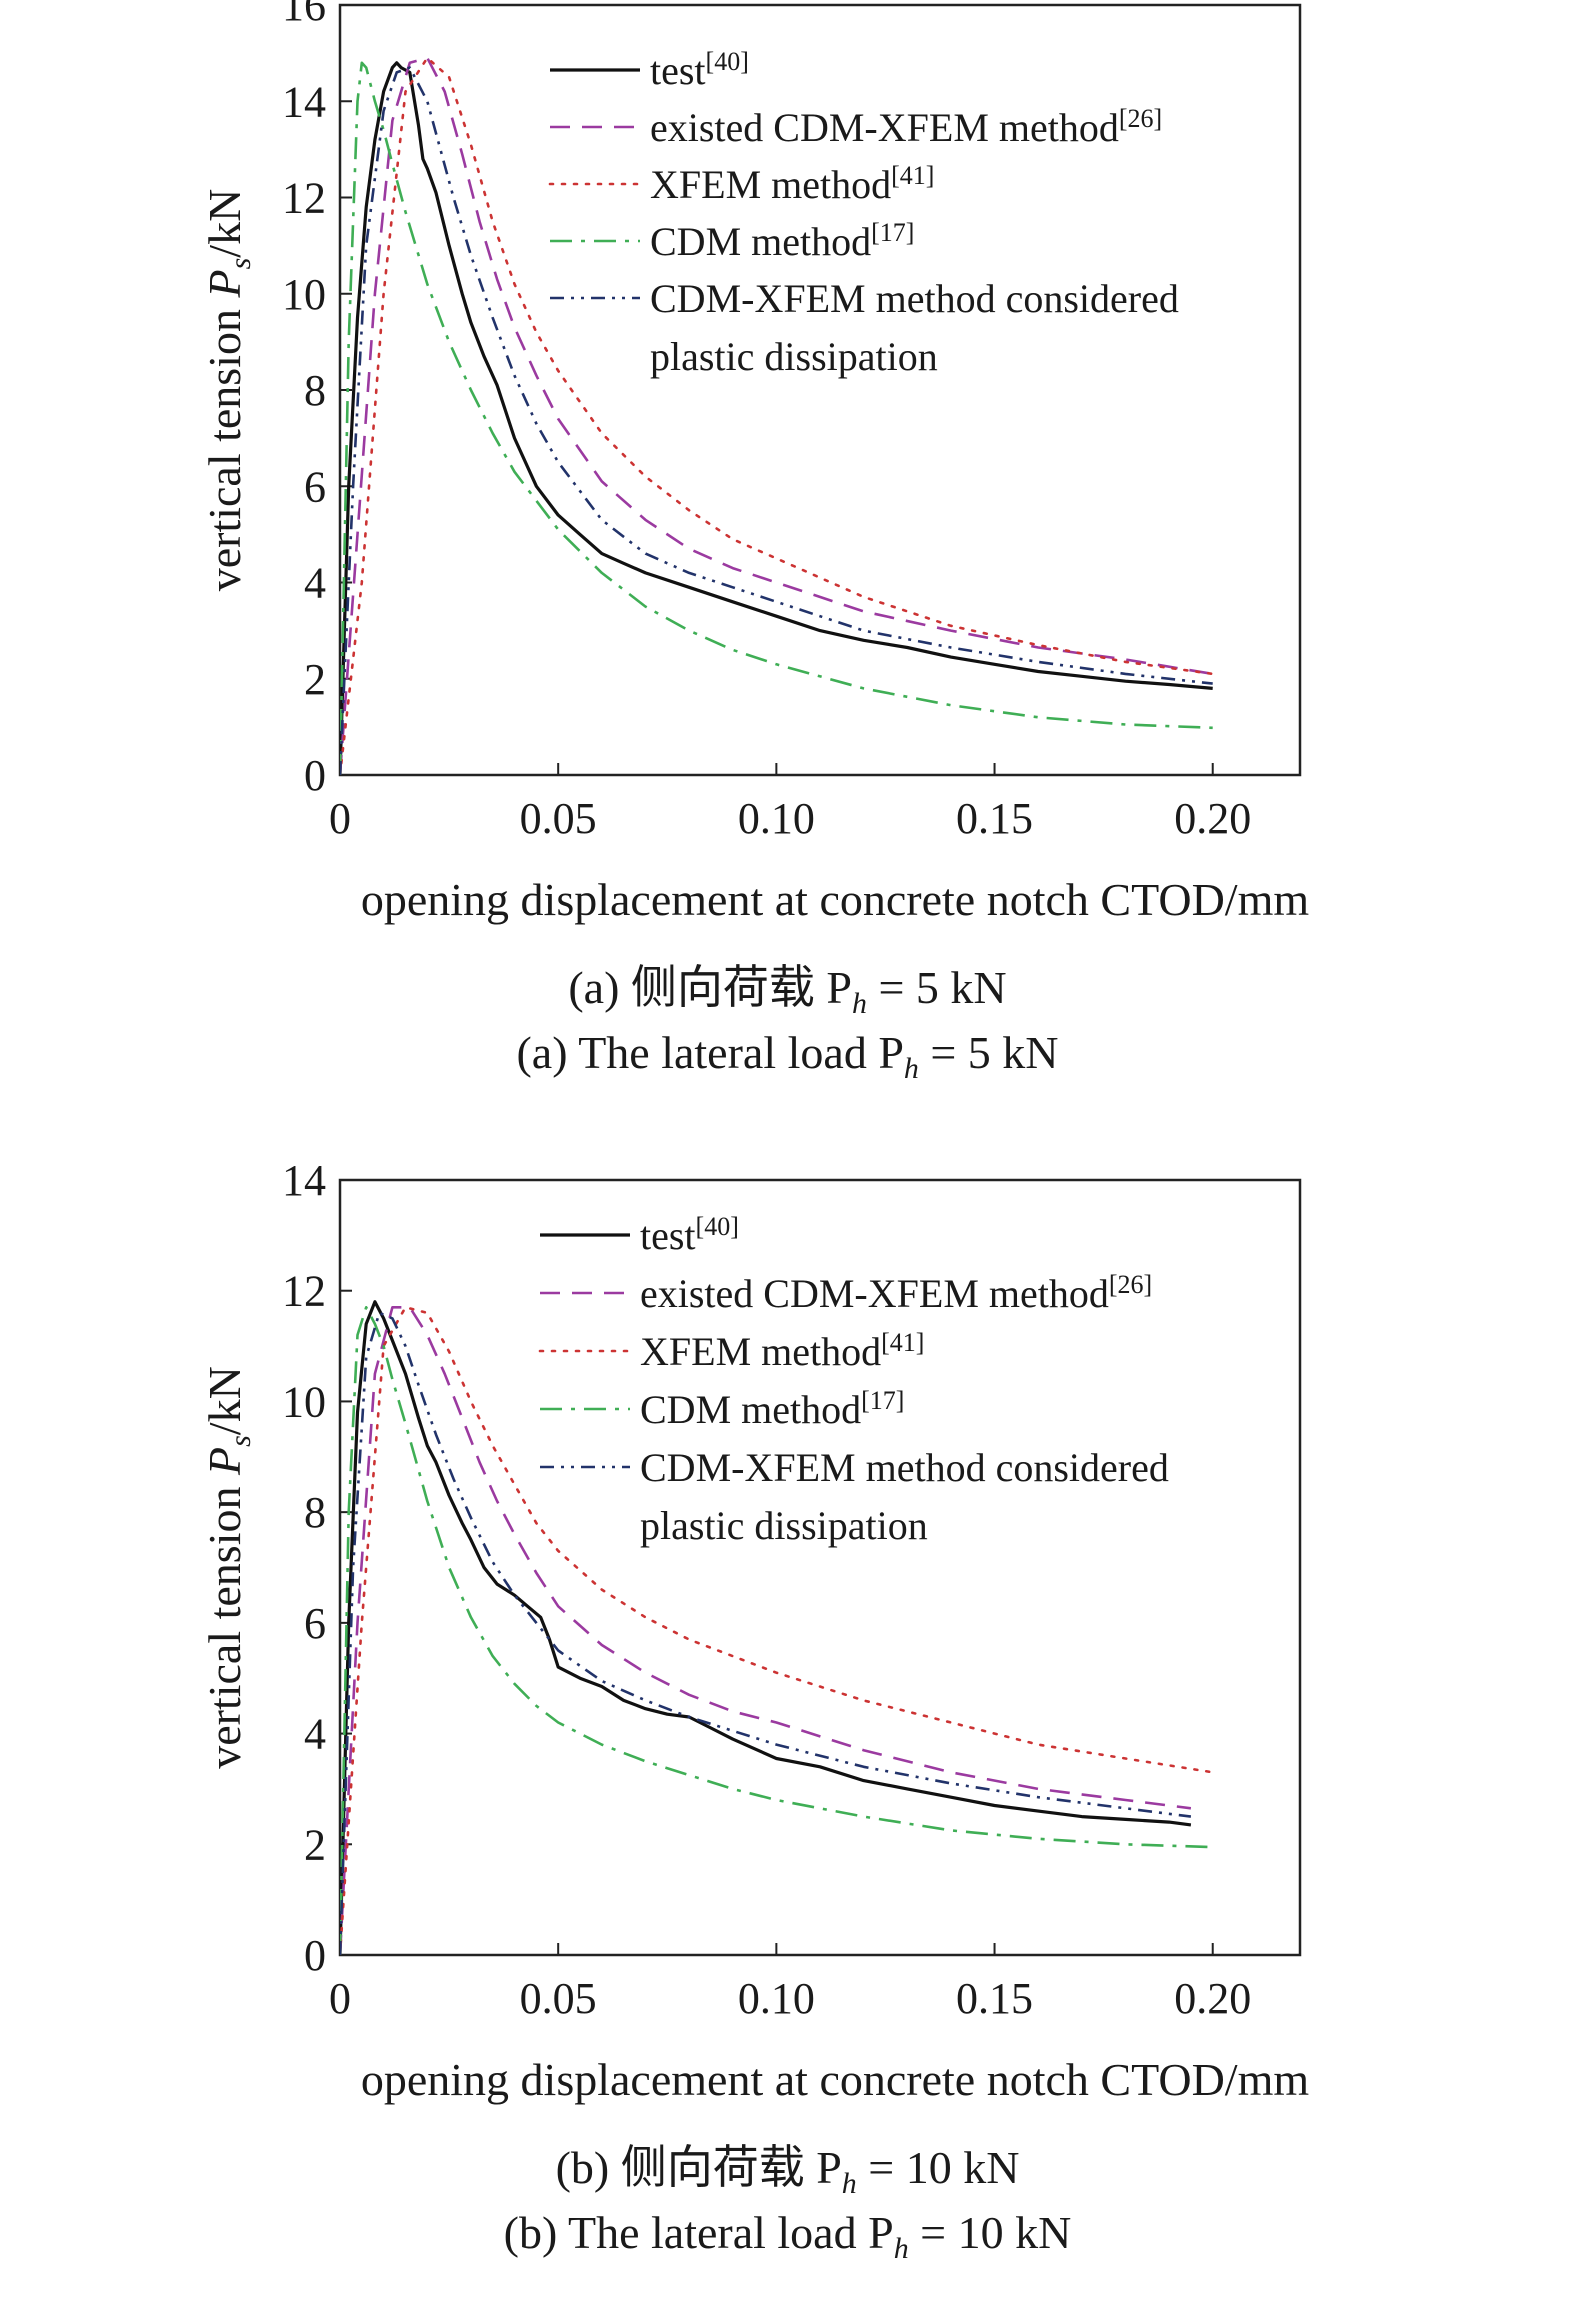  I want to click on caption-zh-a: (a) 侧向荷载 Ph = 5 kN, so click(787, 991).